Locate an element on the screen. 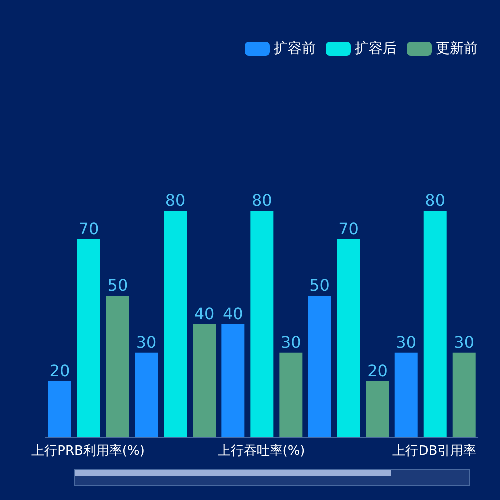 The image size is (500, 500). legend-label: 扩容前 is located at coordinates (294, 49).